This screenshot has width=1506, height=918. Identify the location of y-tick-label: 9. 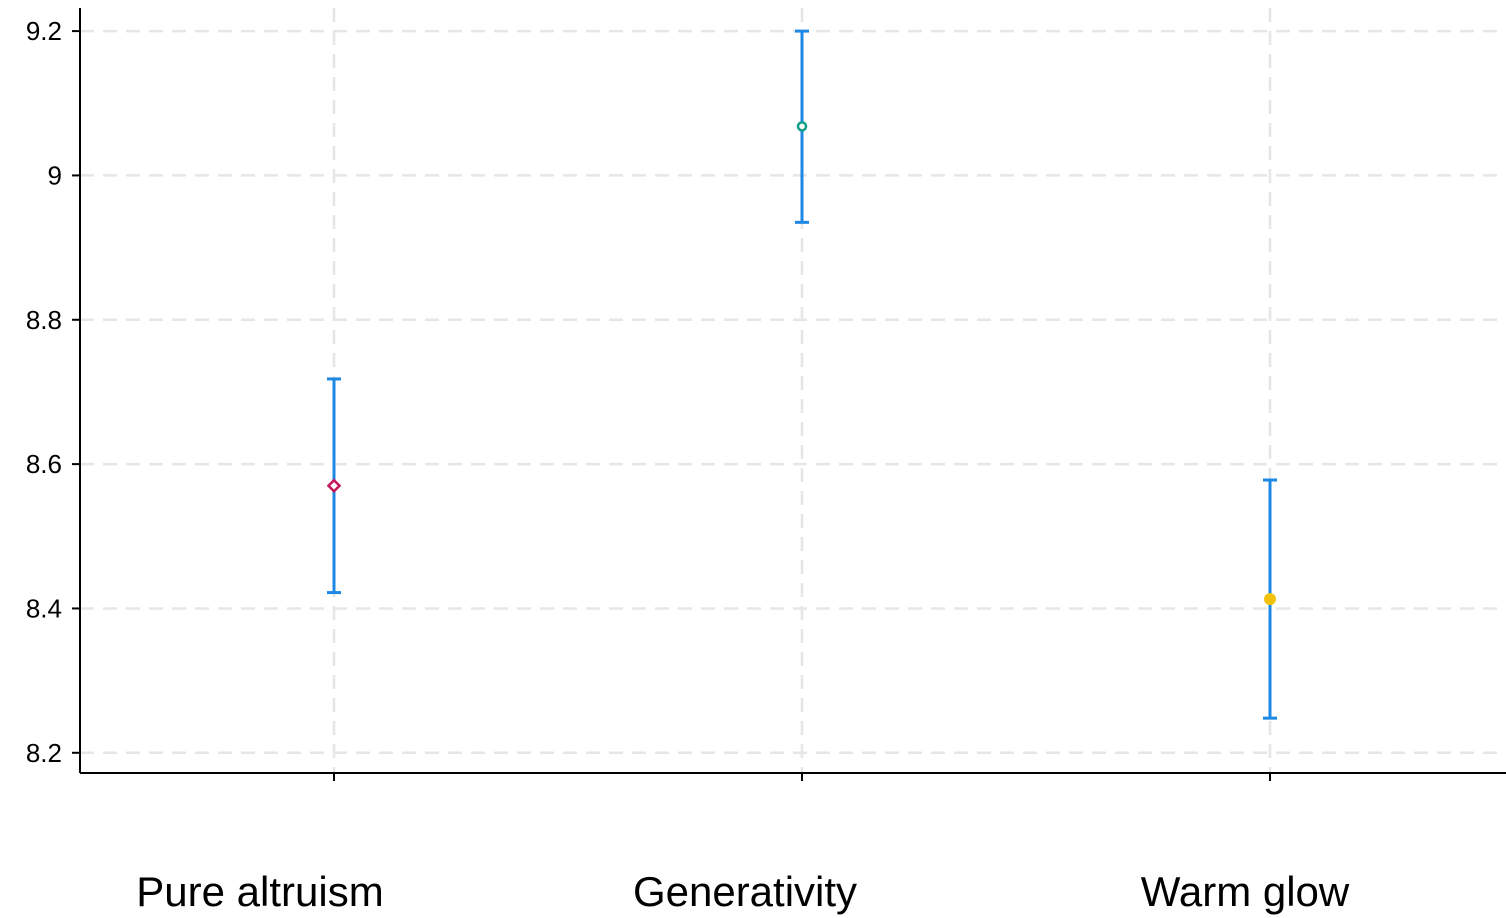
(55, 175).